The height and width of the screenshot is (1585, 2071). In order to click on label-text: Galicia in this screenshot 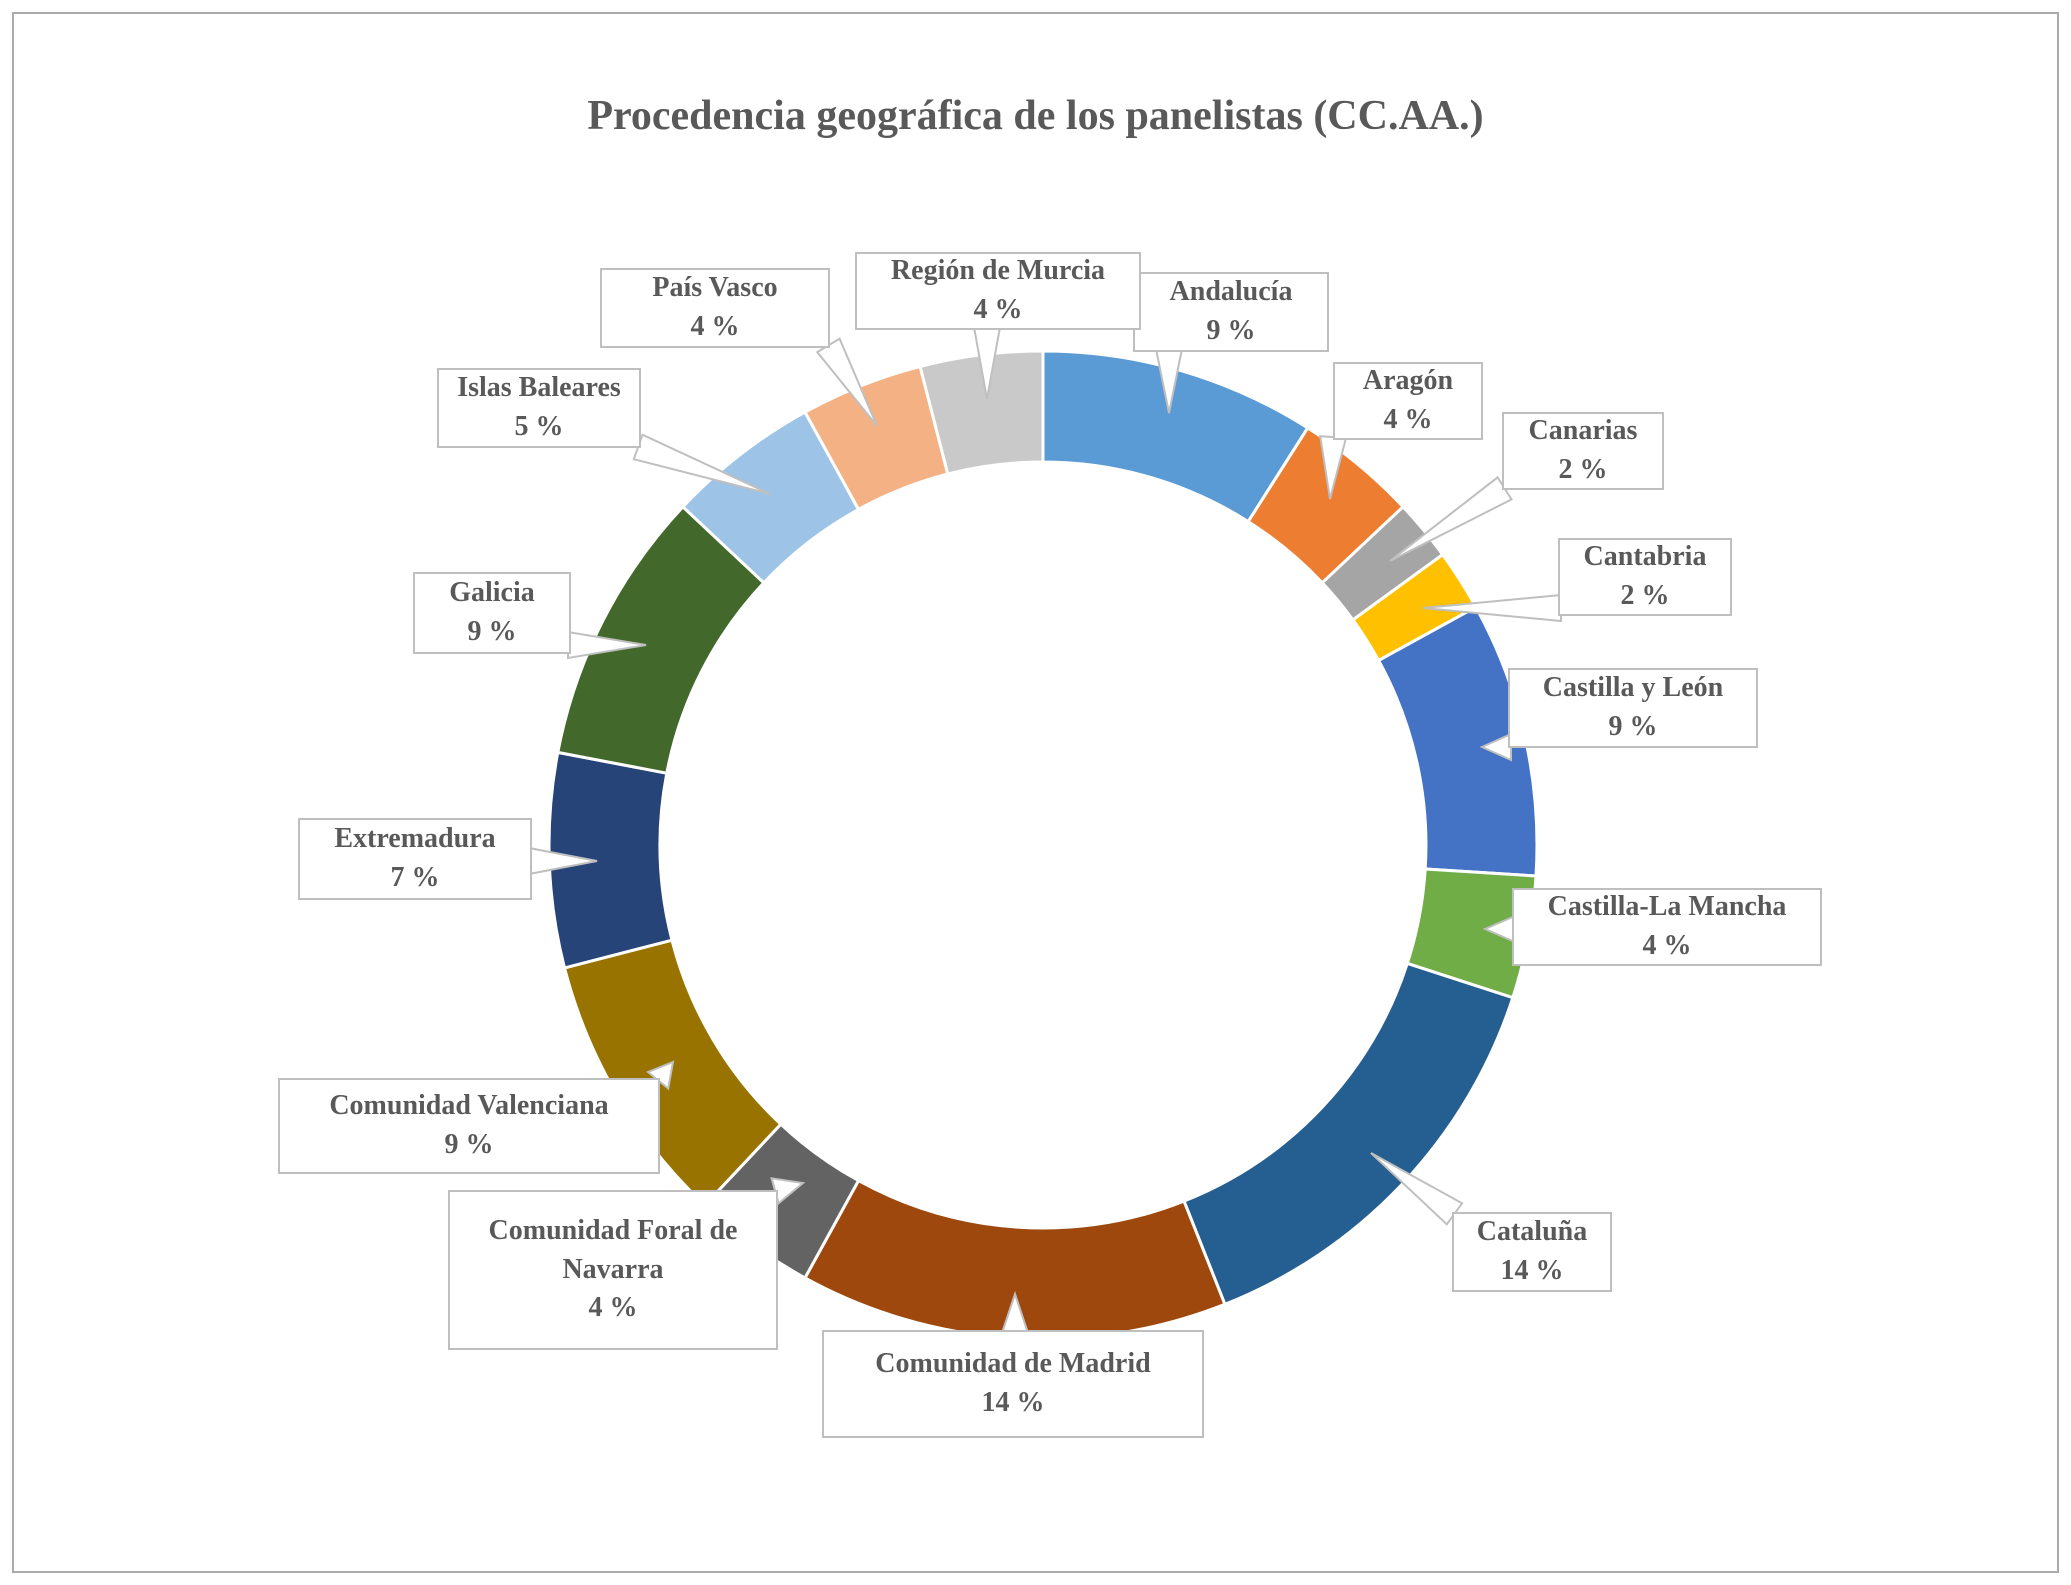, I will do `click(492, 593)`.